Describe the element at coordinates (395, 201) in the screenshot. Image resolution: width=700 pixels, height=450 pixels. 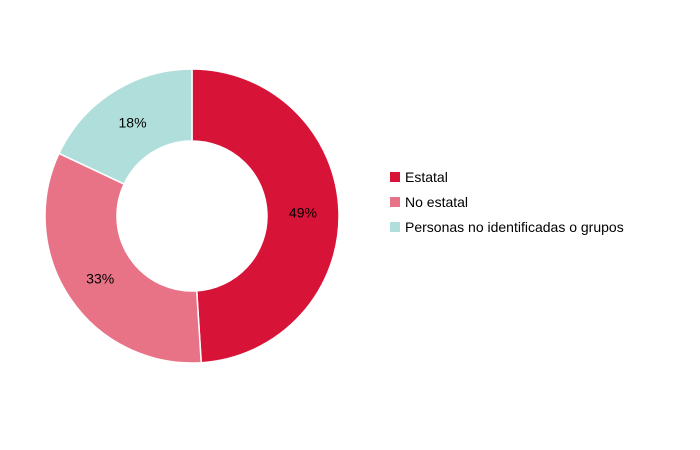
I see `legend-swatch-no-estatal` at that location.